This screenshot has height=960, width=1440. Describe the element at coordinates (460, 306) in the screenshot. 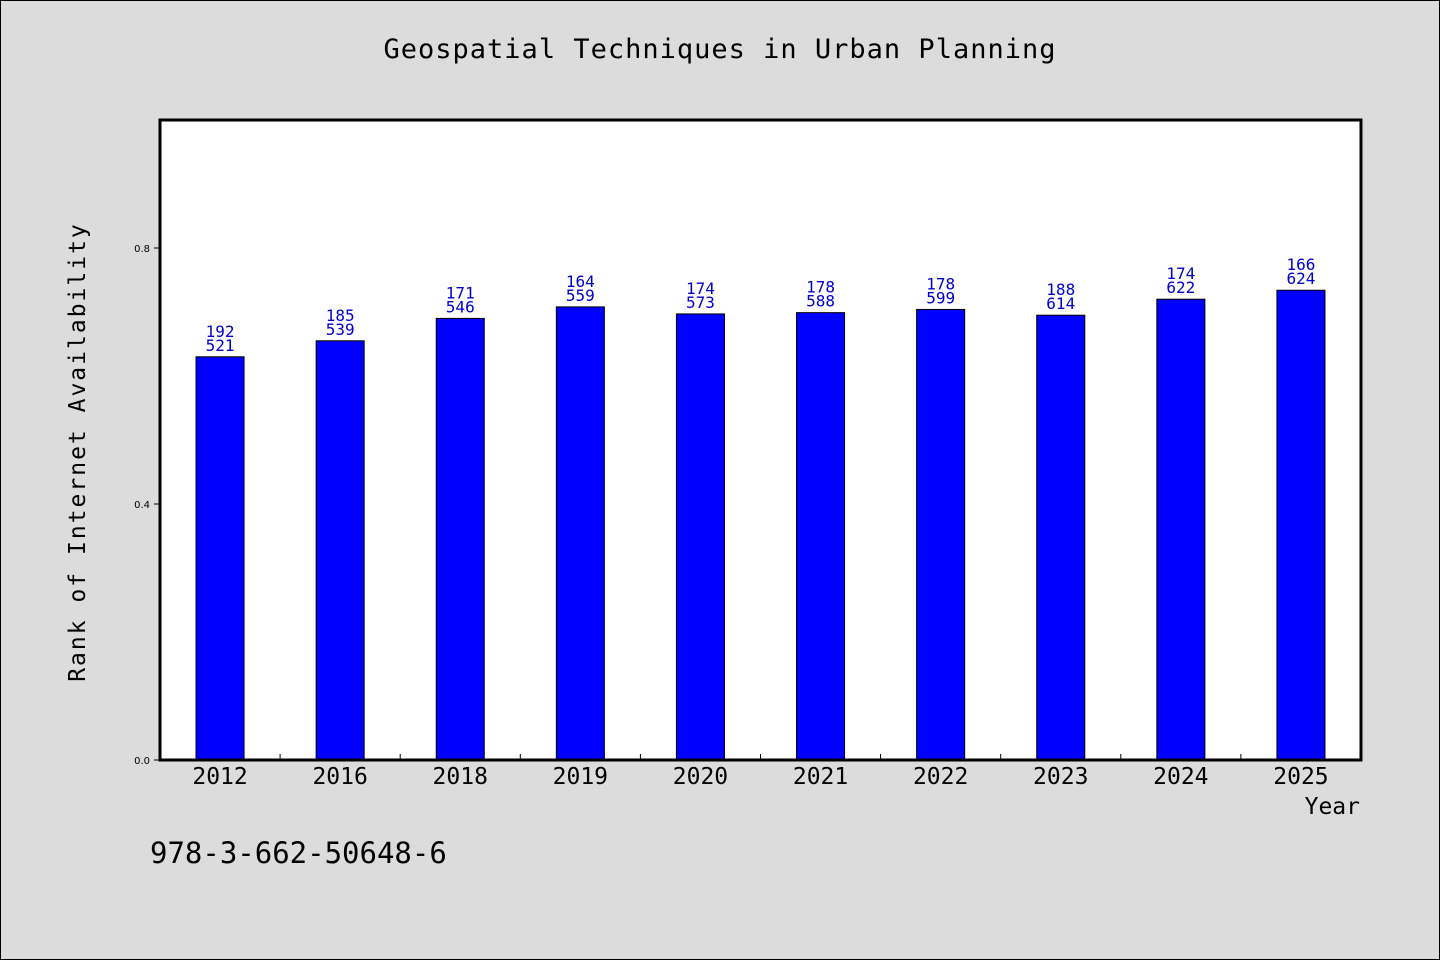

I see `data-label-bottom: 546` at that location.